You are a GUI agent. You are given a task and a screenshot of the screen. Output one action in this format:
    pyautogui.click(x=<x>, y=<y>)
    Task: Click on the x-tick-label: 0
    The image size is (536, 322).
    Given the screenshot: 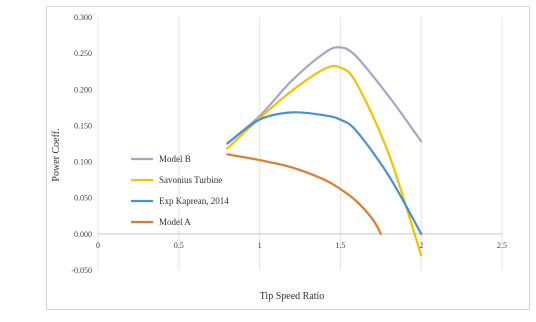 What is the action you would take?
    pyautogui.click(x=98, y=245)
    